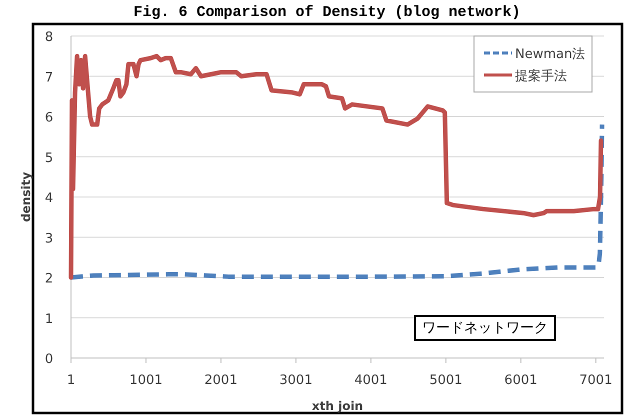 The height and width of the screenshot is (415, 625). Describe the element at coordinates (49, 198) in the screenshot. I see `y-tick-label: 4` at that location.